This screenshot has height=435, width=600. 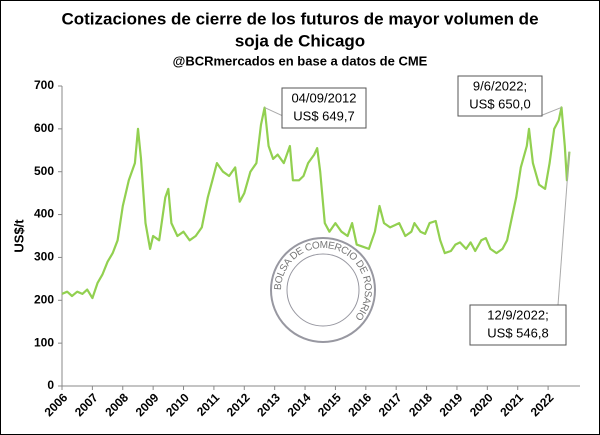 I want to click on x-tick-label: 2009, so click(x=147, y=404).